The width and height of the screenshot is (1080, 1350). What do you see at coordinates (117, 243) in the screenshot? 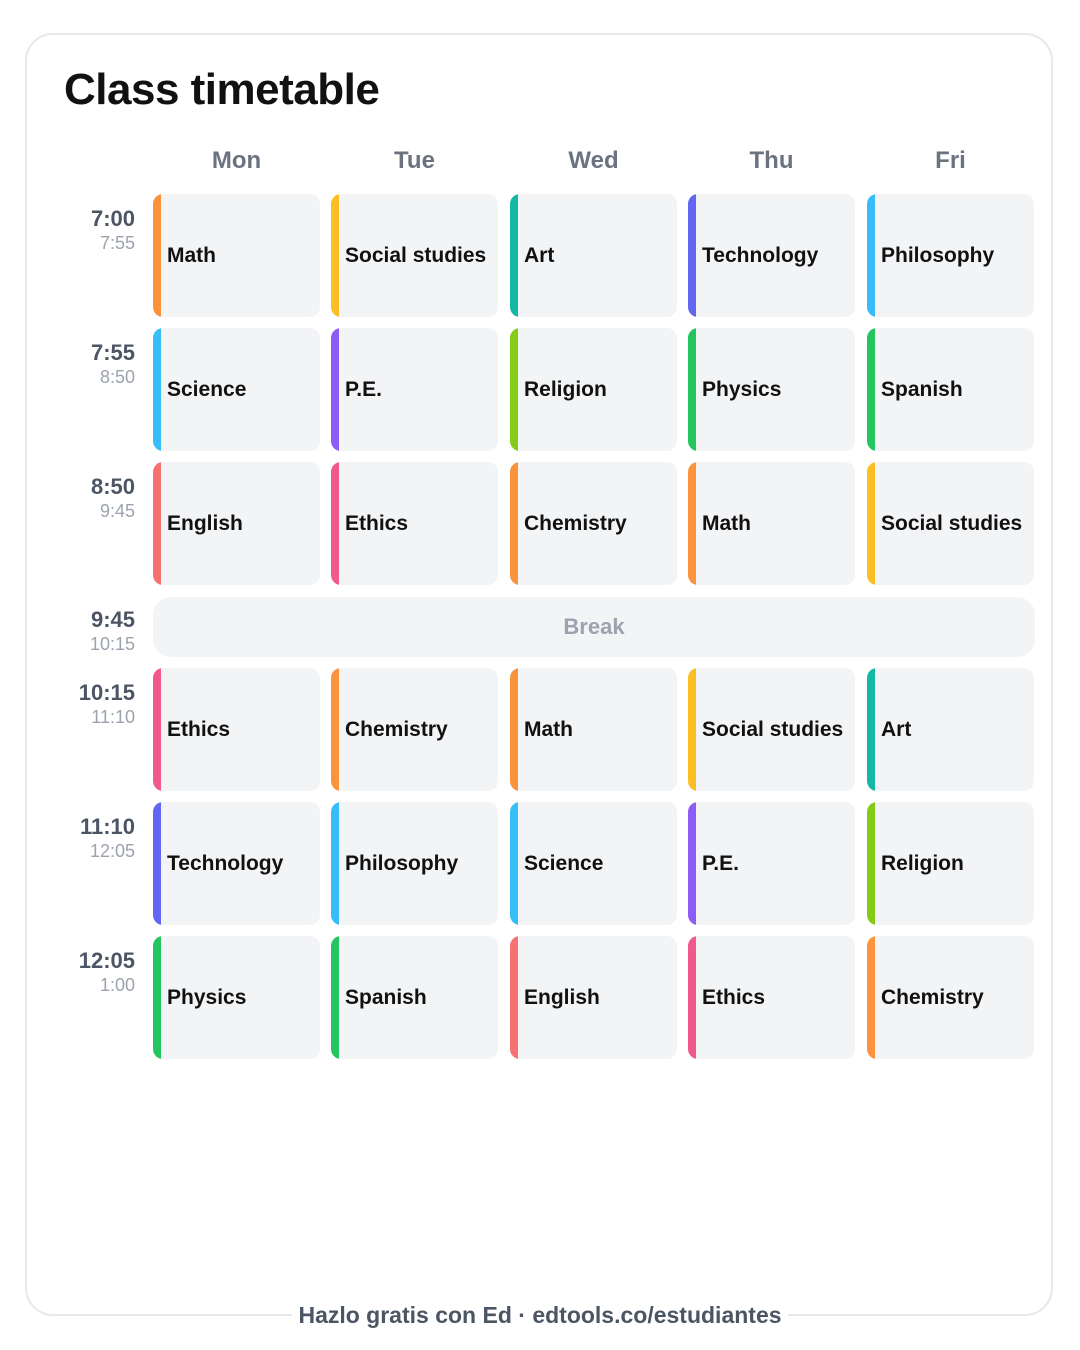
I see `time-end: 7:55` at bounding box center [117, 243].